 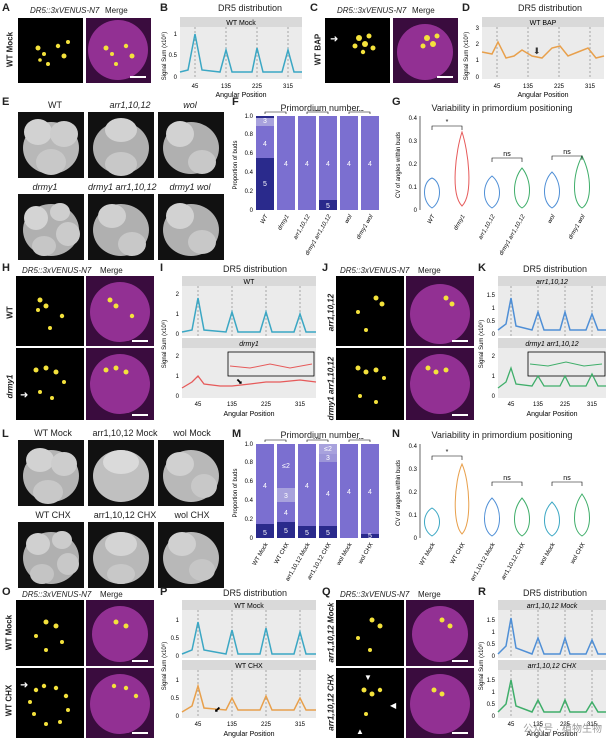 What do you see at coordinates (370, 164) in the screenshot?
I see `bar-label-f-5-0: 4` at bounding box center [370, 164].